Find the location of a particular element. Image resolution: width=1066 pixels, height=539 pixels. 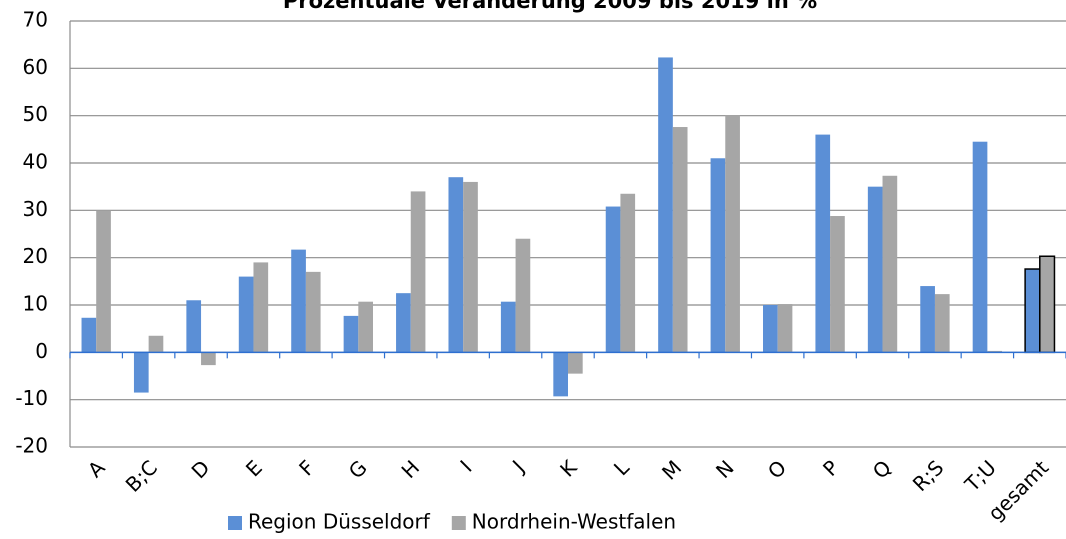

x-tick-label: F is located at coordinates (306, 467).